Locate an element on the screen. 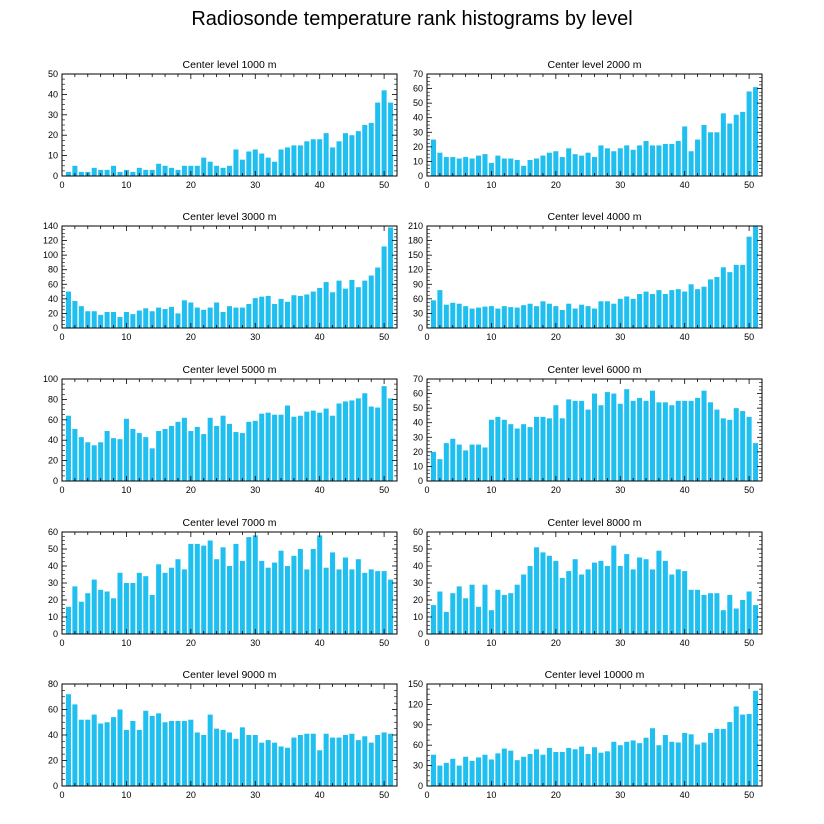 This screenshot has width=824, height=824. y-tick-label: 70 is located at coordinates (418, 74).